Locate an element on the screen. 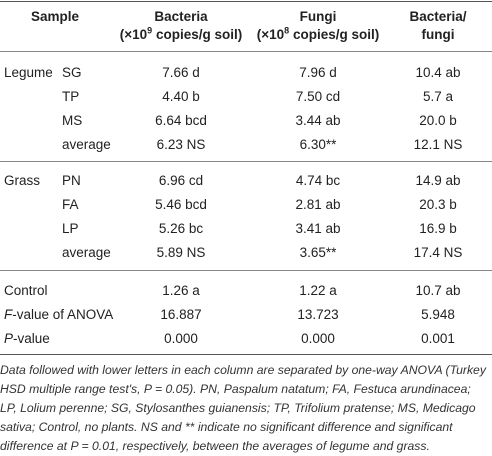  cell-fungi: 2.81 ab is located at coordinates (318, 204).